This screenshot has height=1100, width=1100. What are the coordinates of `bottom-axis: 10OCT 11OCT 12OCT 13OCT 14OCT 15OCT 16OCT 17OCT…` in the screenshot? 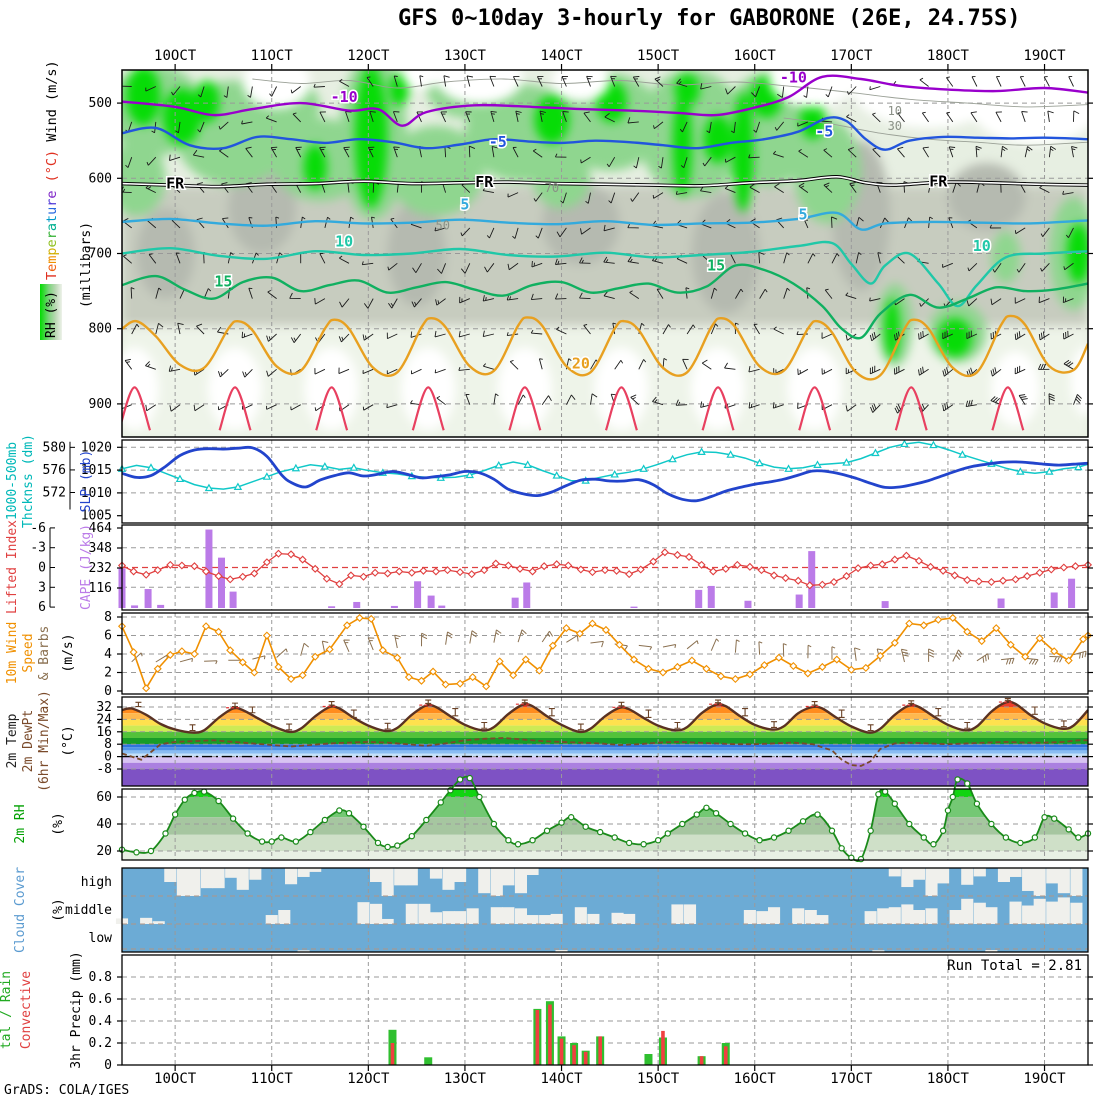 It's located at (610, 1076).